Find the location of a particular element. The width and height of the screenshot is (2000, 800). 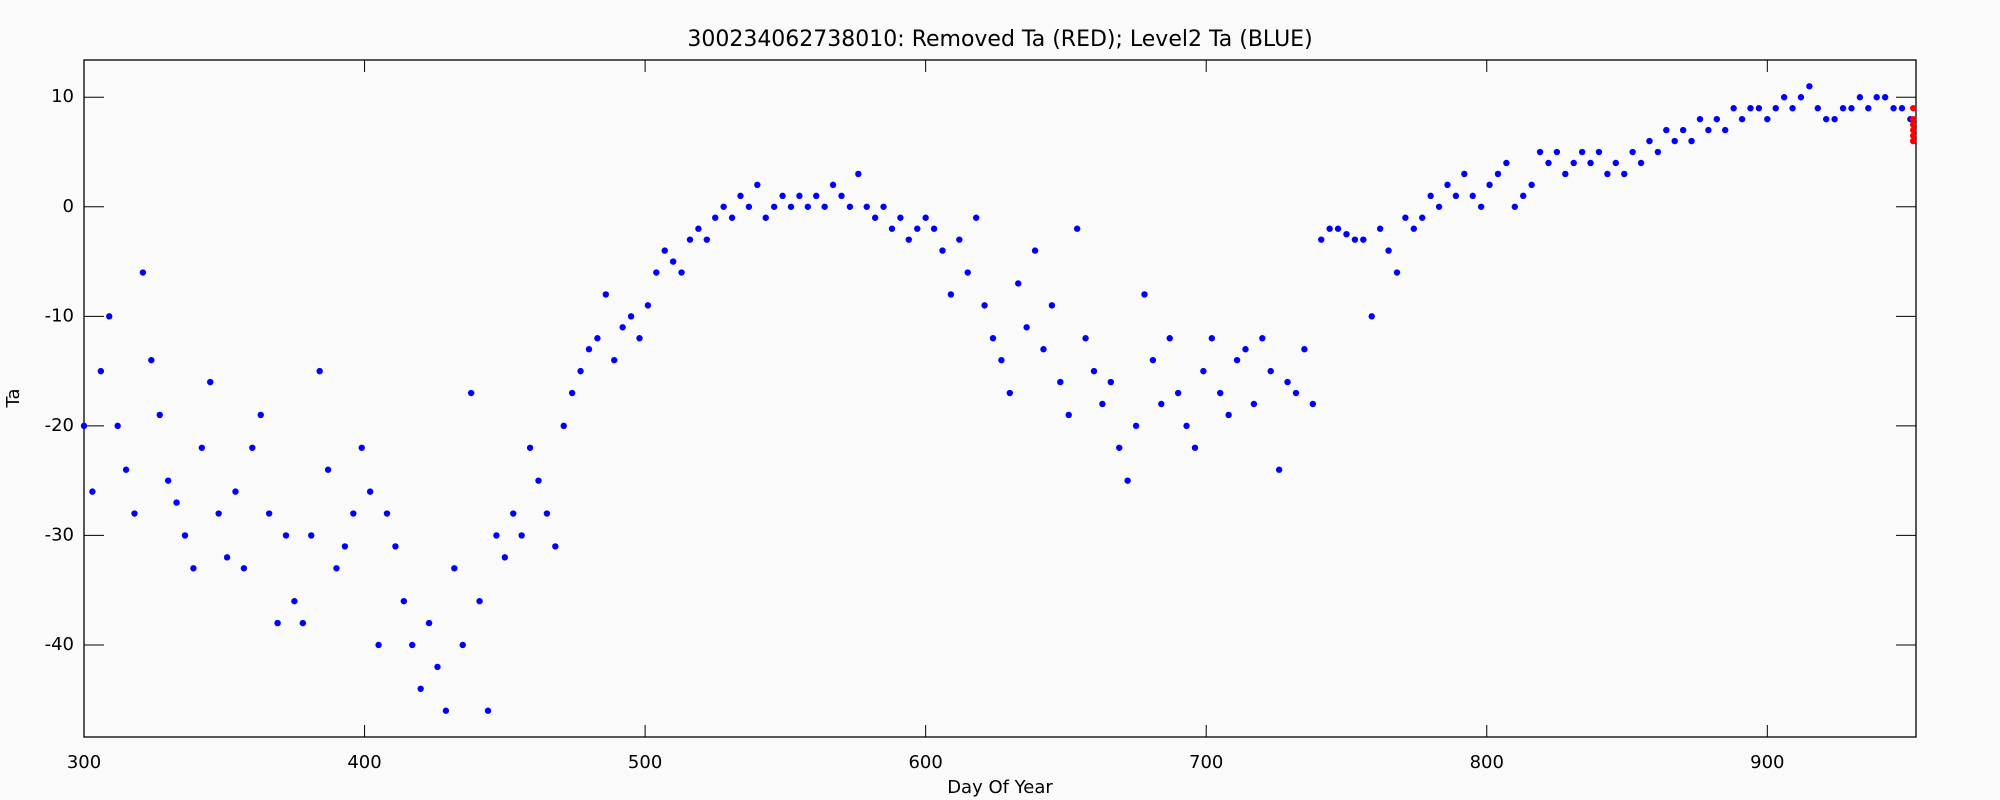

y-tick-label: 0 is located at coordinates (68, 206).